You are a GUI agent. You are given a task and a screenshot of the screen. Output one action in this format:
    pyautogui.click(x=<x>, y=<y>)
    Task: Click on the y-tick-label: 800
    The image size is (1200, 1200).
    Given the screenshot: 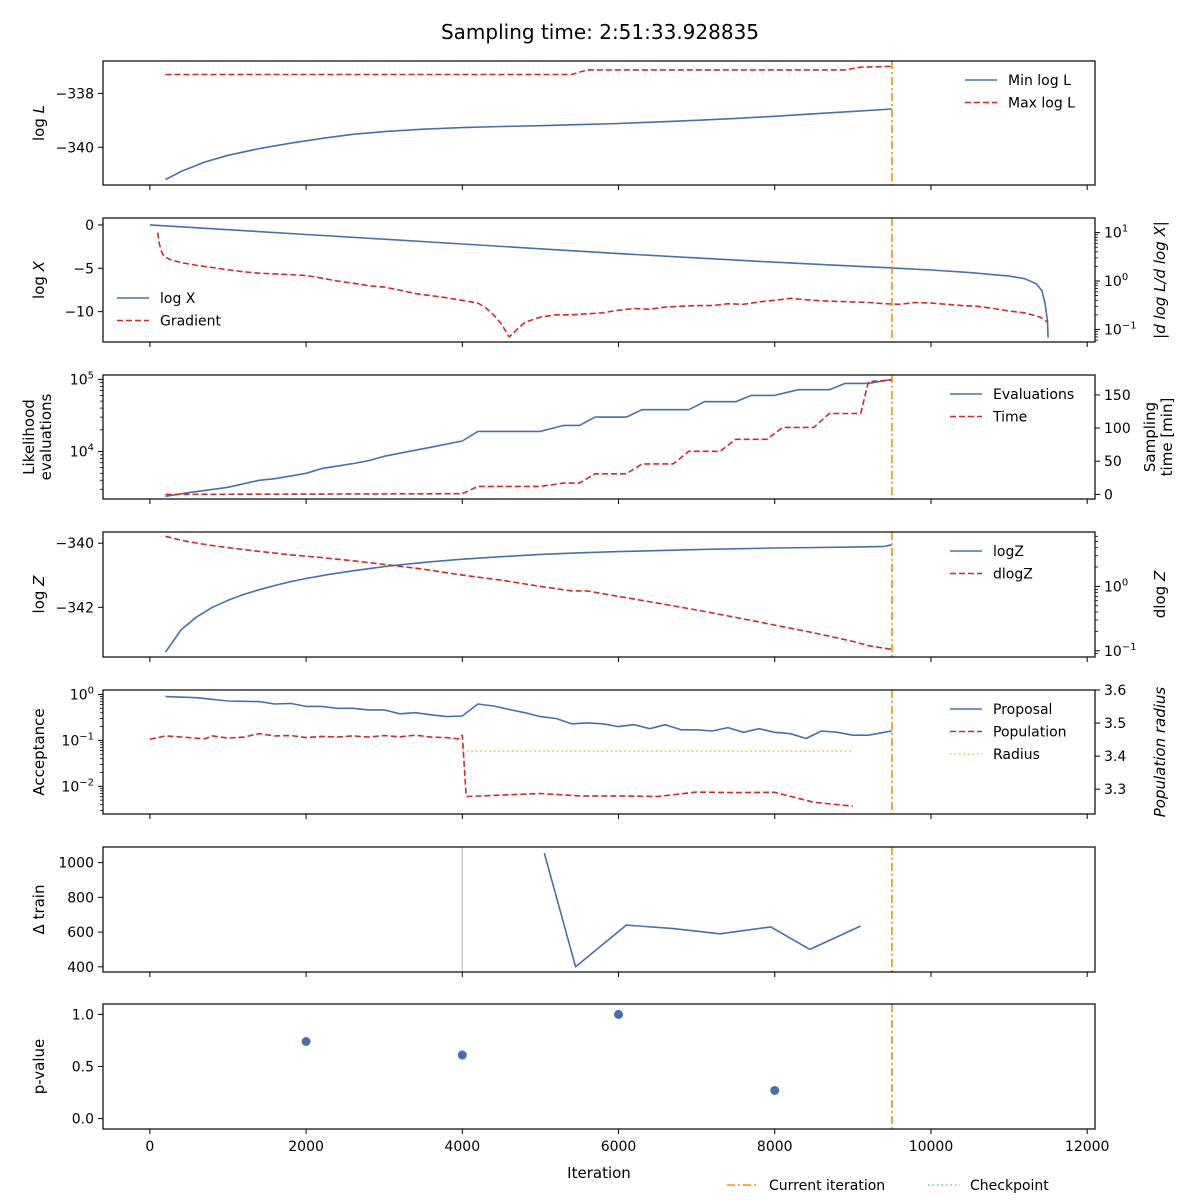 What is the action you would take?
    pyautogui.click(x=80, y=898)
    